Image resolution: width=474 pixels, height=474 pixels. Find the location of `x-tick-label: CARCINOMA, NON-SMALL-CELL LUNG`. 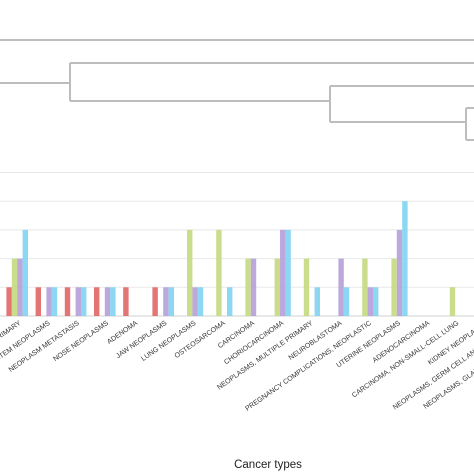

x-tick-label: CARCINOMA, NON-SMALL-CELL LUNG is located at coordinates (405, 359).